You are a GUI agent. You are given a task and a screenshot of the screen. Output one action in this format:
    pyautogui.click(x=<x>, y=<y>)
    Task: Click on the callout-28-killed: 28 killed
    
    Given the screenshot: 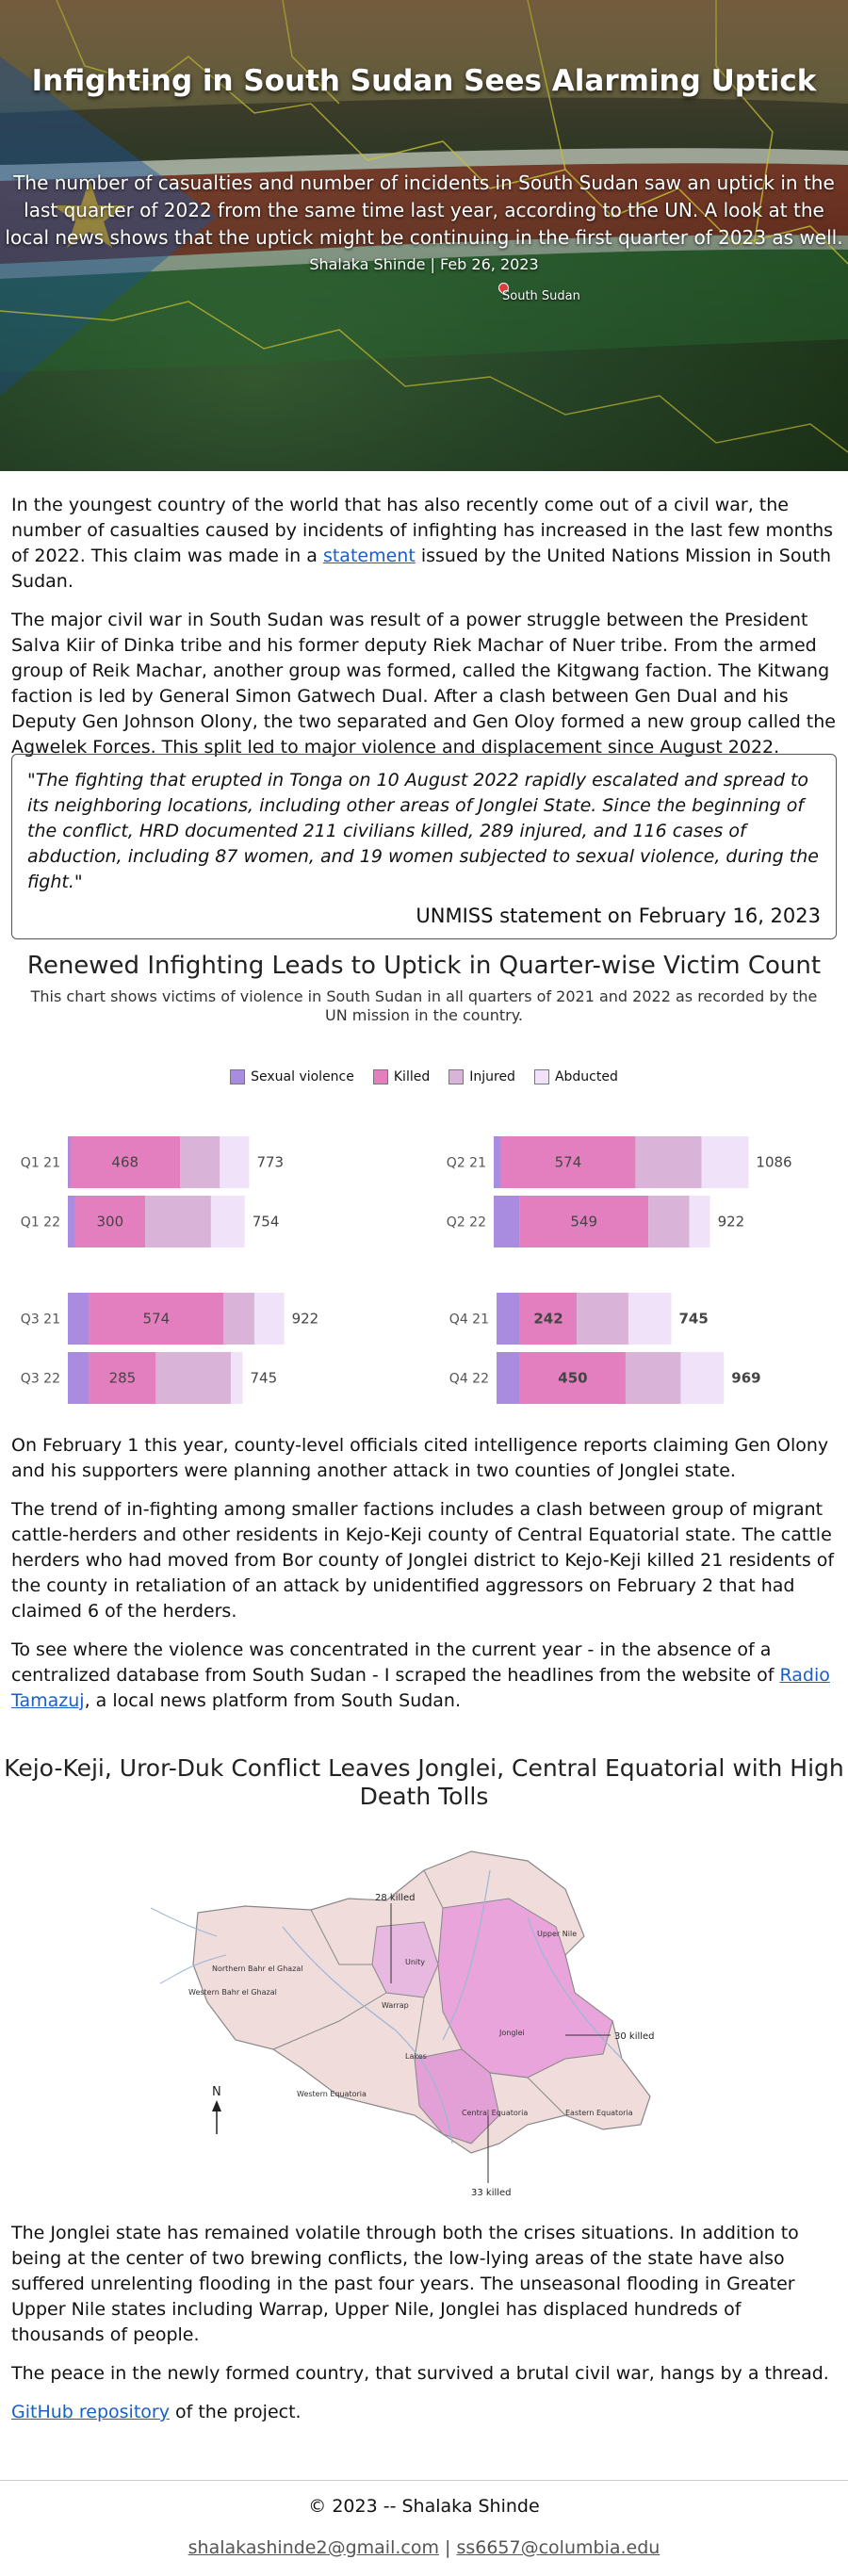 What is the action you would take?
    pyautogui.click(x=395, y=1898)
    